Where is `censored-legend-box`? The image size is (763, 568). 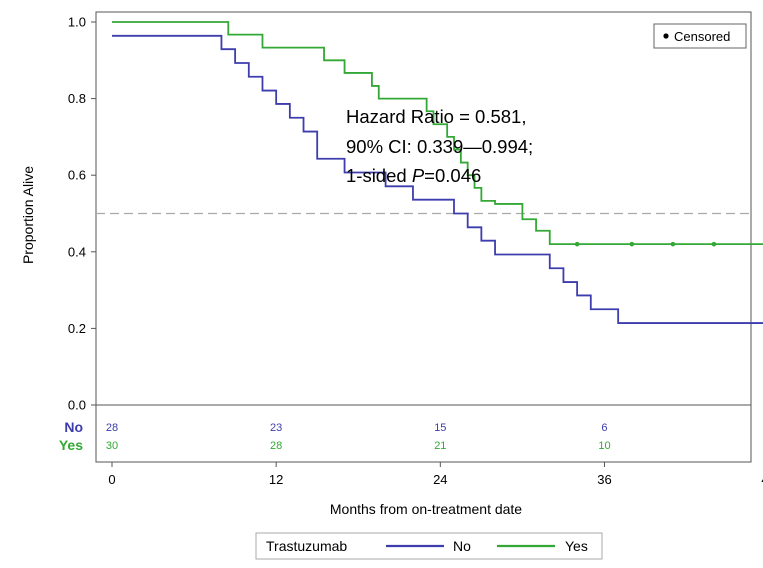 censored-legend-box is located at coordinates (700, 36).